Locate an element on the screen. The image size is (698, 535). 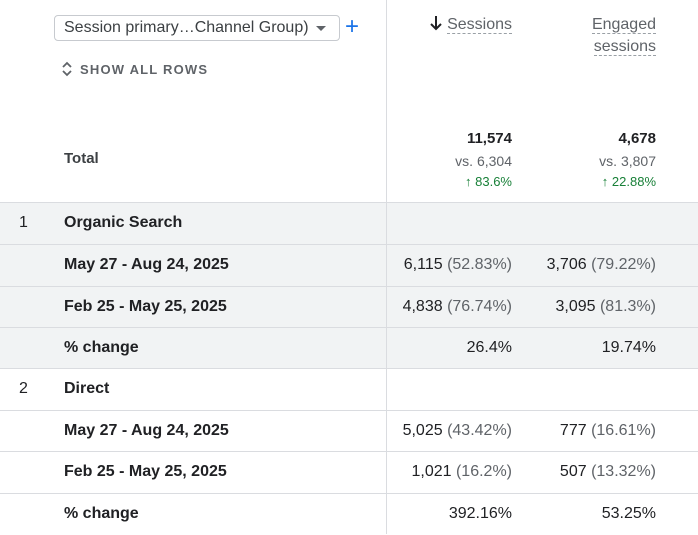
sessions-cell: 5,025 (43.42%) is located at coordinates (457, 430).